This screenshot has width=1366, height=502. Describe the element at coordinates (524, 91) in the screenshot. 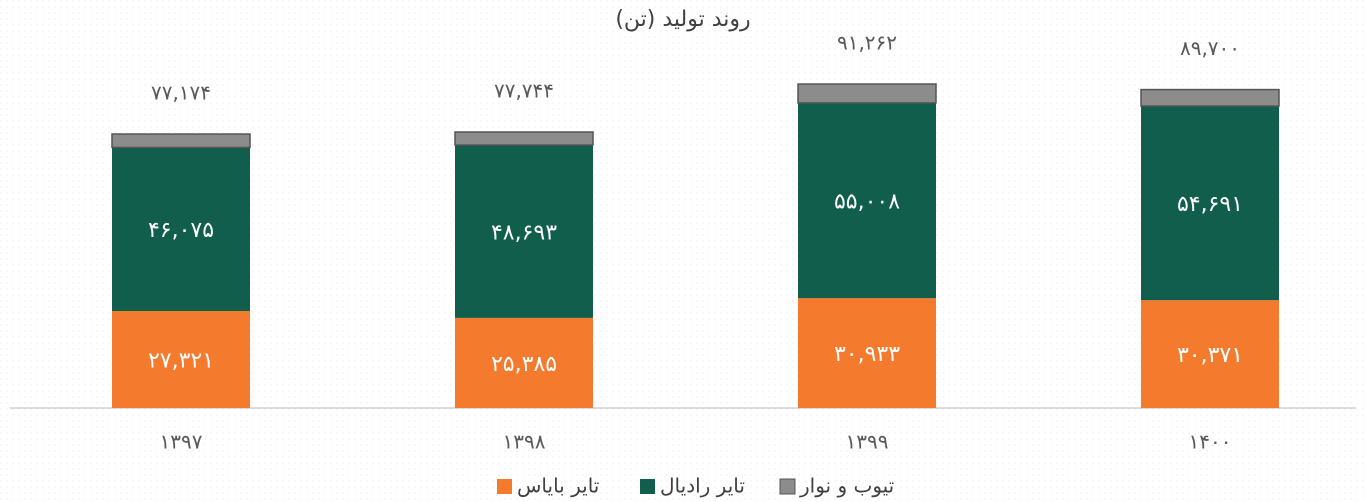

I see `total-label: ۷۷,۷۴۴` at that location.